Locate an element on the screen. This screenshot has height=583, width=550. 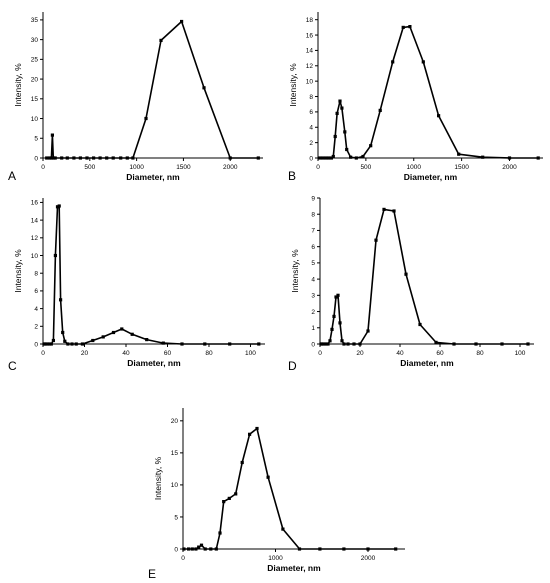
y-tick-label: 1 is located at coordinates (313, 328).